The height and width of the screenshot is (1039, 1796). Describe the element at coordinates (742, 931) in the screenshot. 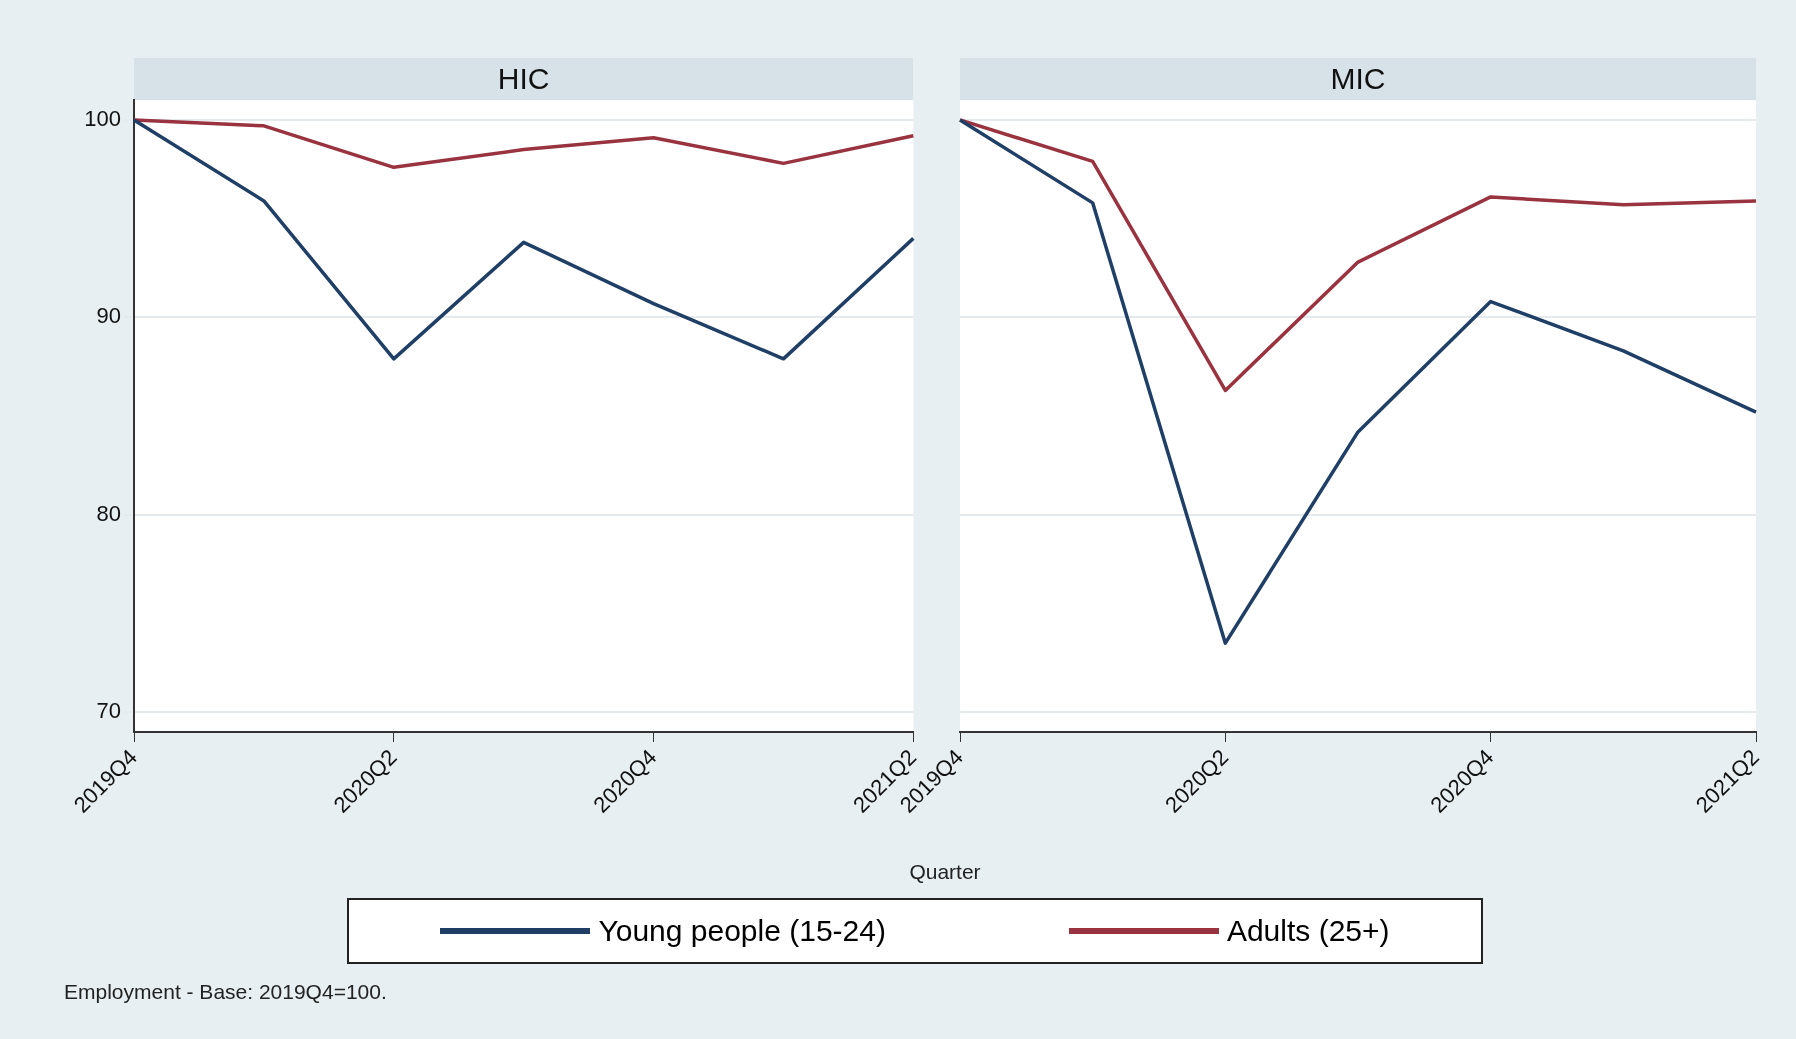

I see `legend-label: Young people (15-24)` at that location.